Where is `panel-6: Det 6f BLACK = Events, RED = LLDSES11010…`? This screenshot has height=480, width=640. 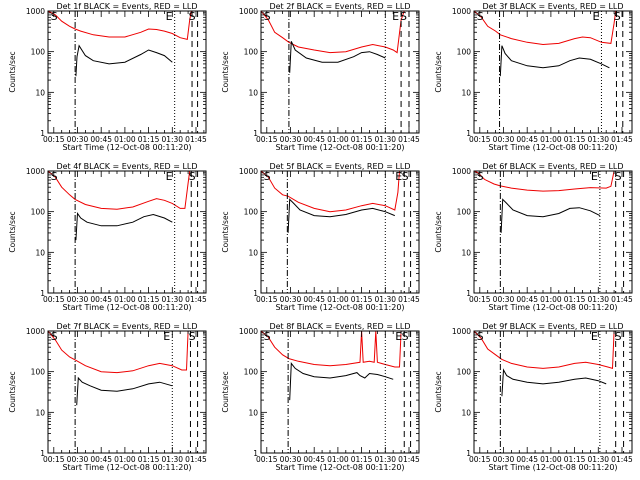
panel-6: Det 6f BLACK = Events, RED = LLDSES11010… is located at coordinates (533, 237).